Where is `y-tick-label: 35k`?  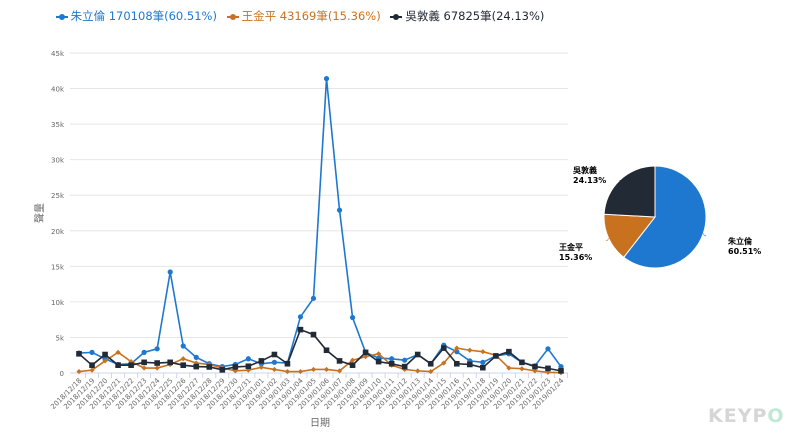
y-tick-label: 35k is located at coordinates (58, 125).